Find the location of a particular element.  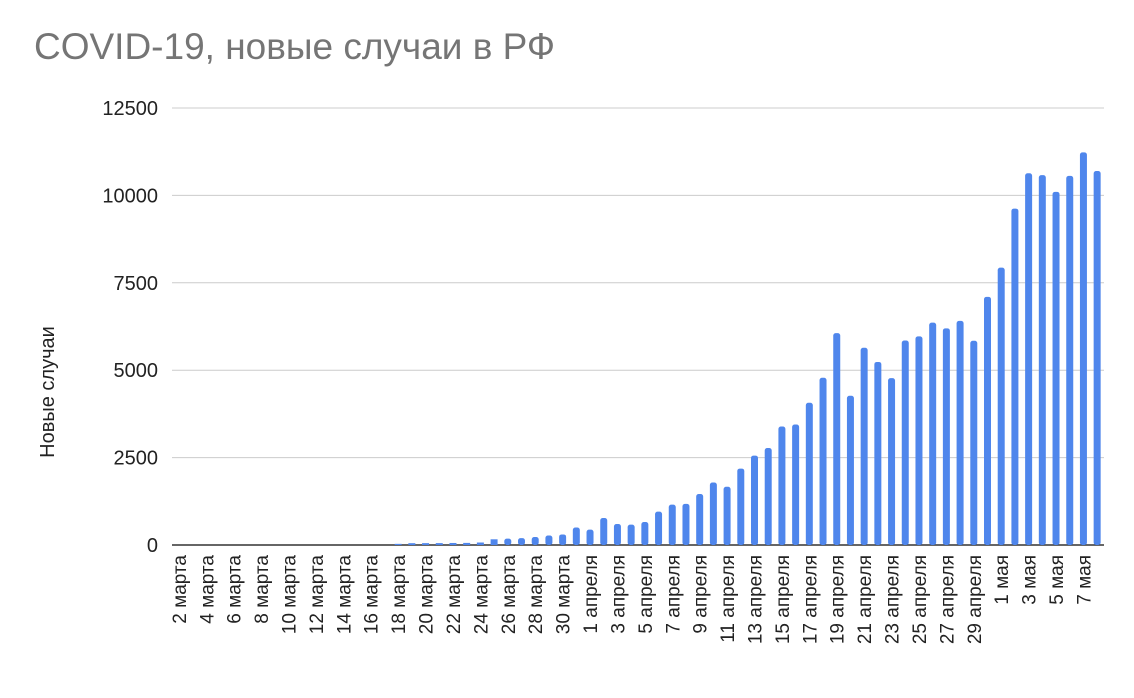

x-tick-label: 12 марта is located at coordinates (317, 595).